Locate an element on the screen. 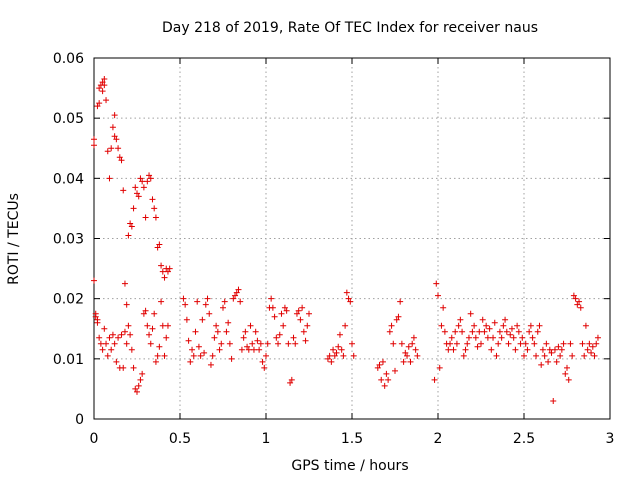 This screenshot has width=640, height=480. x-tick-label: 3 is located at coordinates (610, 439).